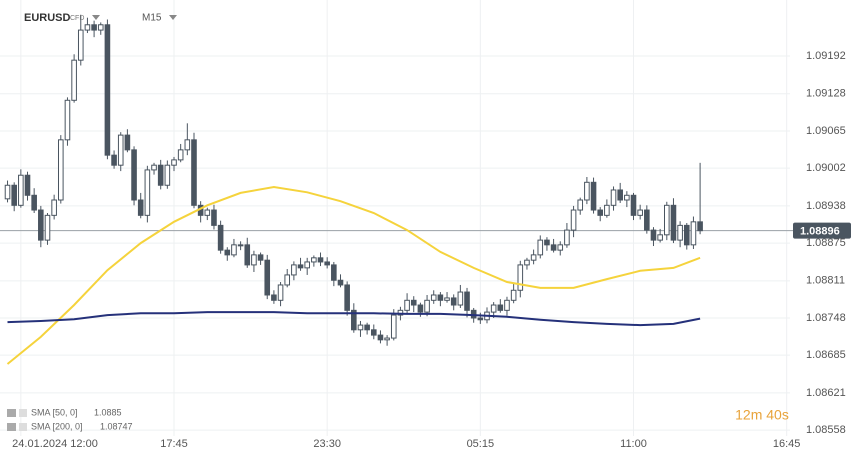 This screenshot has height=461, width=859. Describe the element at coordinates (826, 94) in the screenshot. I see `y-tick-label: 1.09128` at that location.